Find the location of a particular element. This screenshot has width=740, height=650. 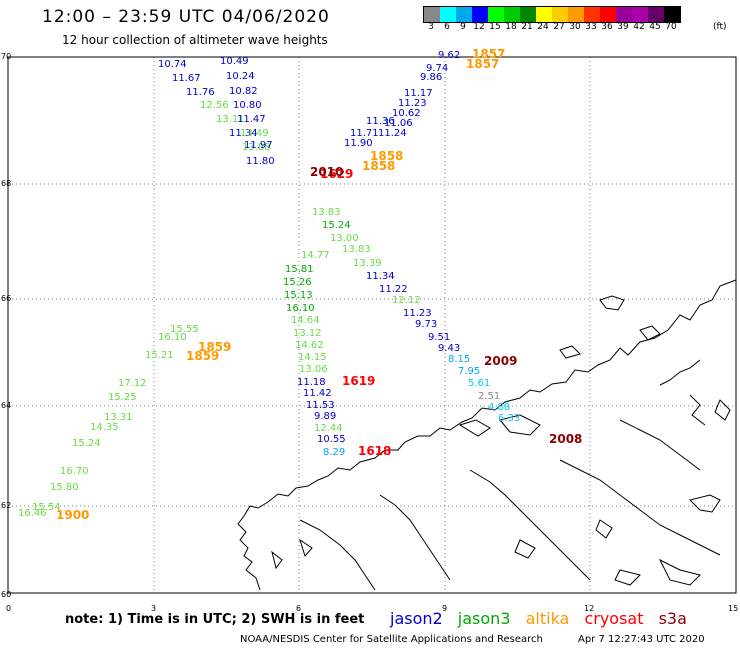

wave-height-label: 11.24 is located at coordinates (392, 133).